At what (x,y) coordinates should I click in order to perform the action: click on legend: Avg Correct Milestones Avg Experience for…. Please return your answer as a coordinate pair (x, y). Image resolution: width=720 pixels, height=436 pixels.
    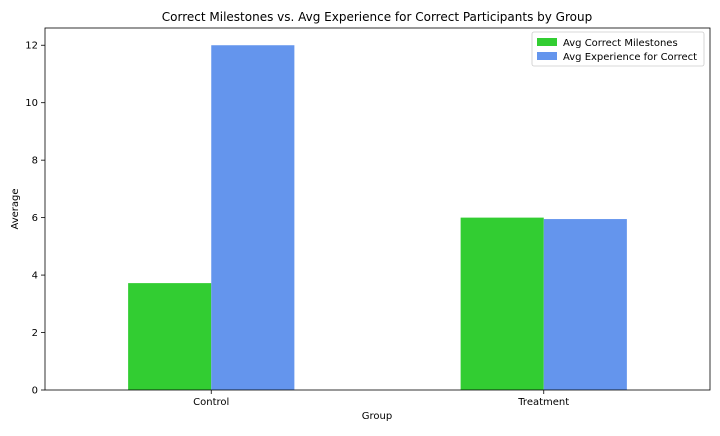
    Looking at the image, I should click on (618, 49).